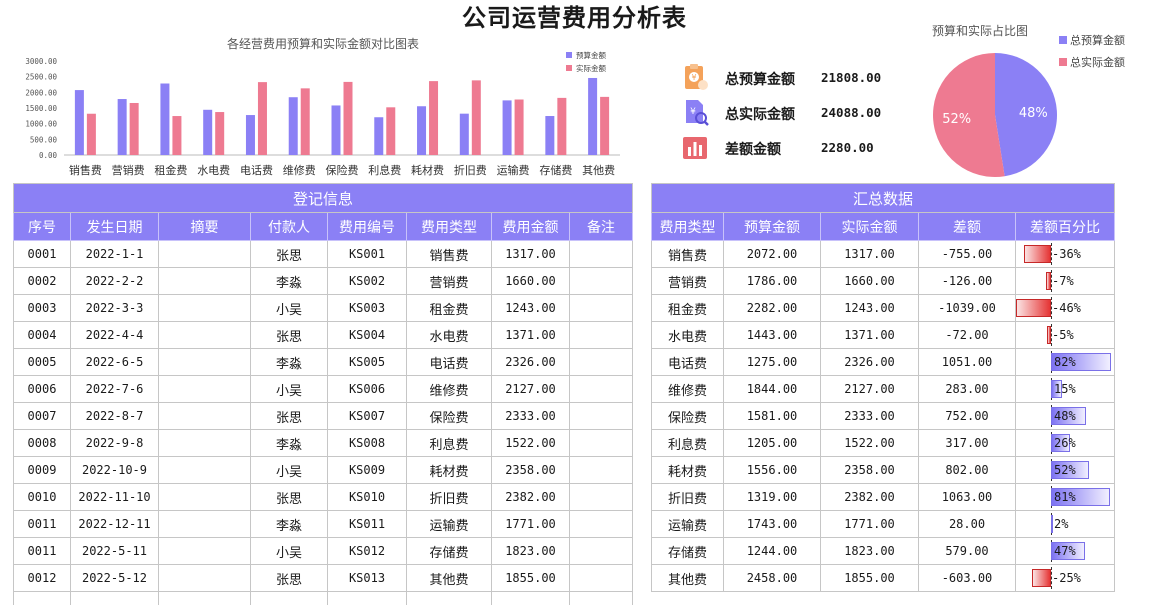 This screenshot has height=605, width=1149. Describe the element at coordinates (772, 254) in the screenshot. I see `cell-budget: 2072.00` at that location.